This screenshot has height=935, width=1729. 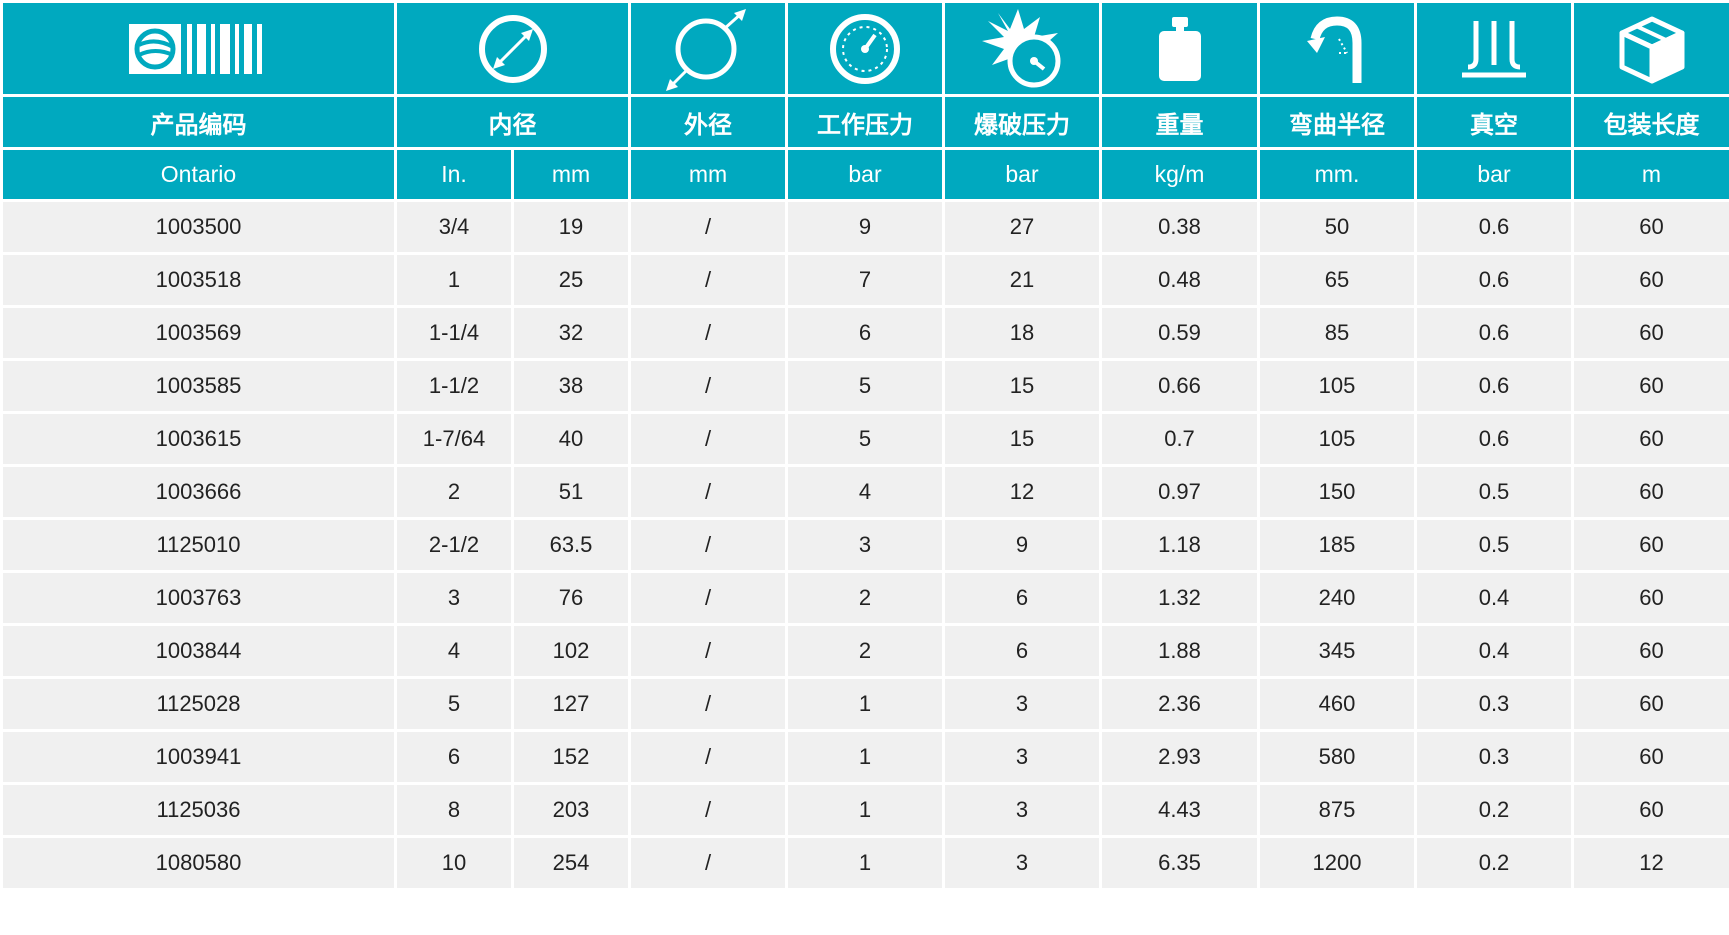 I want to click on unit-bend-radius: mm., so click(x=1337, y=174).